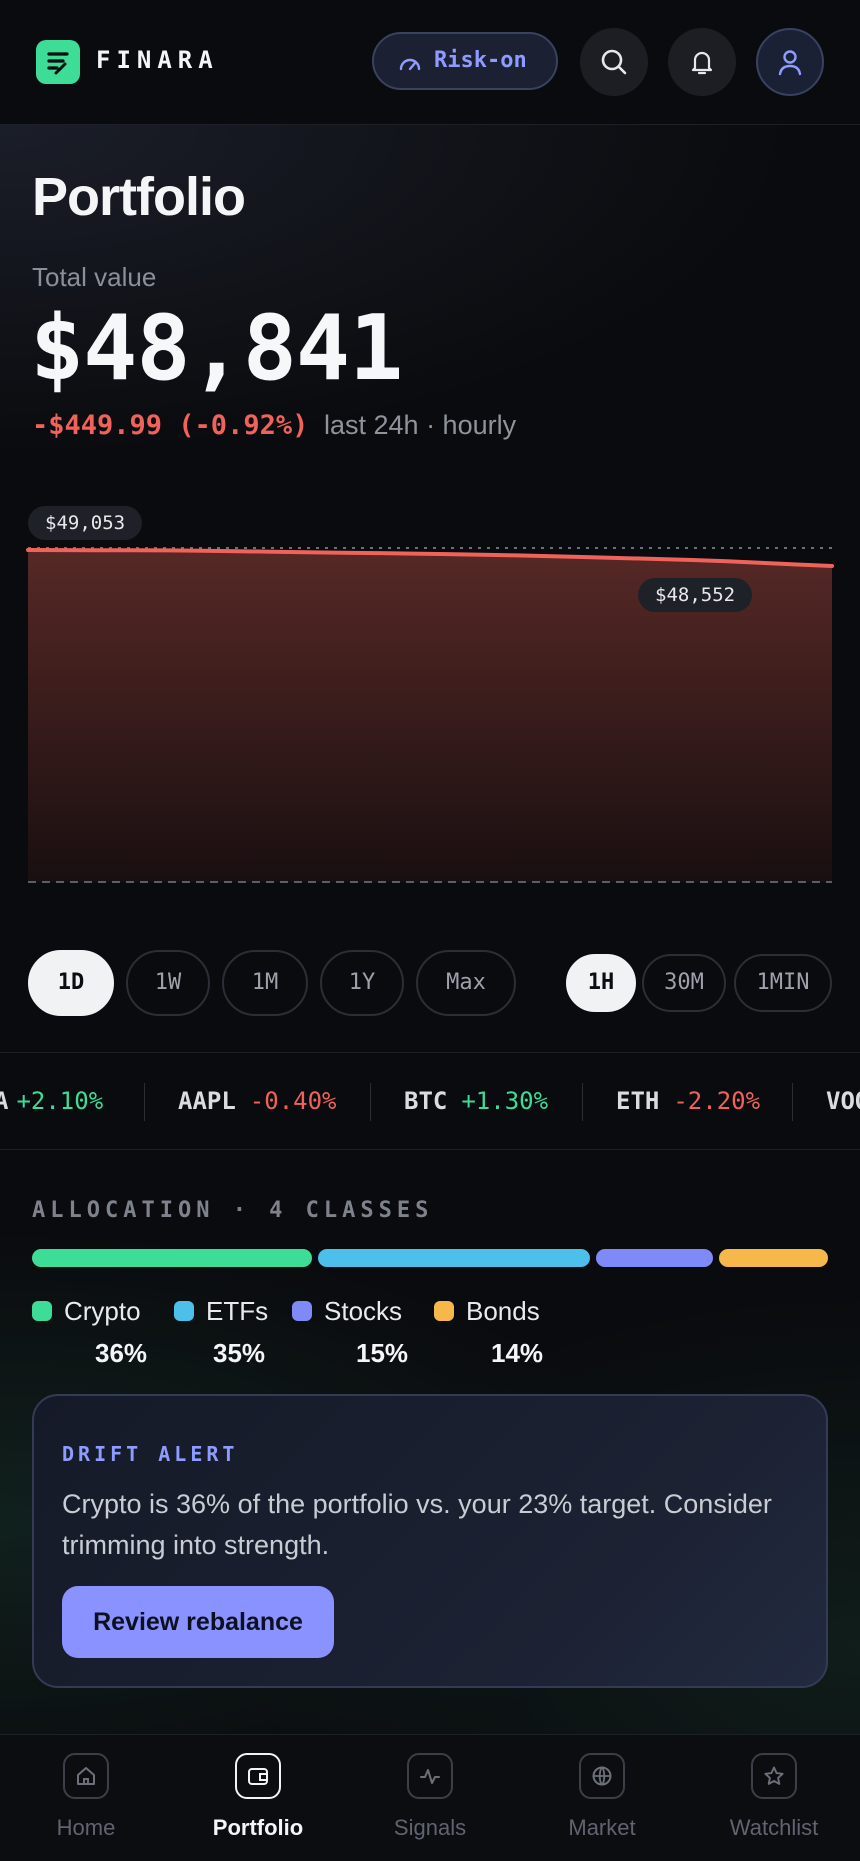  Describe the element at coordinates (85, 523) in the screenshot. I see `high-value-tag: $49,053` at that location.